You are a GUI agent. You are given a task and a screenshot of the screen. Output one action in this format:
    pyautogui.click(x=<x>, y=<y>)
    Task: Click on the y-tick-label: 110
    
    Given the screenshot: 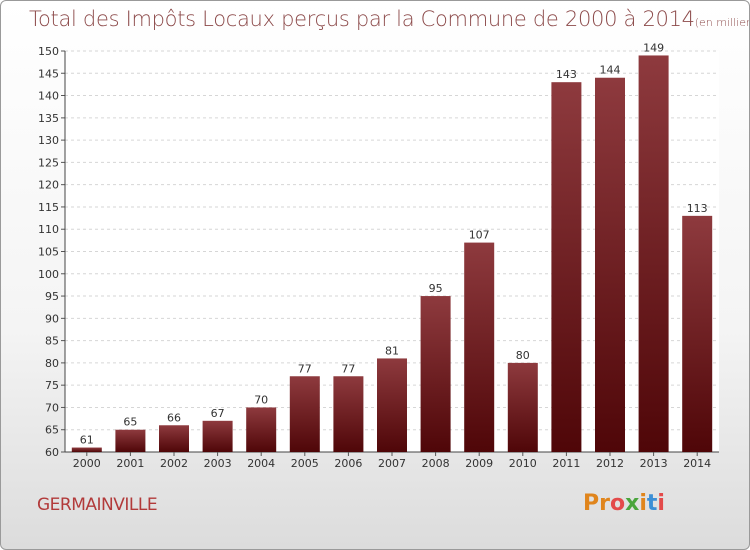 What is the action you would take?
    pyautogui.click(x=48, y=229)
    